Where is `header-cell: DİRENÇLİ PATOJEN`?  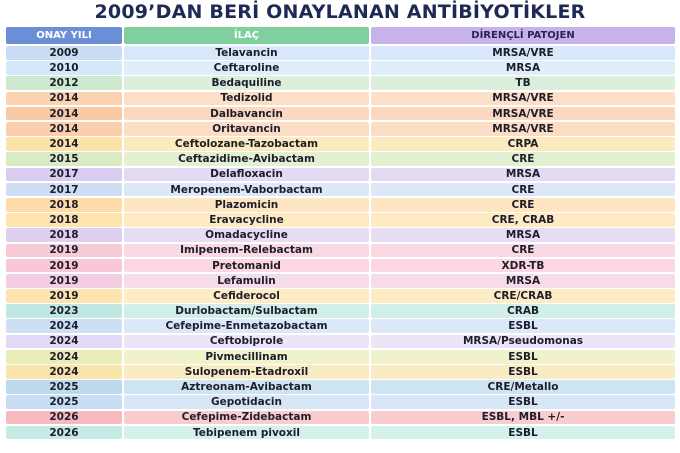 header-cell: DİRENÇLİ PATOJEN is located at coordinates (523, 35).